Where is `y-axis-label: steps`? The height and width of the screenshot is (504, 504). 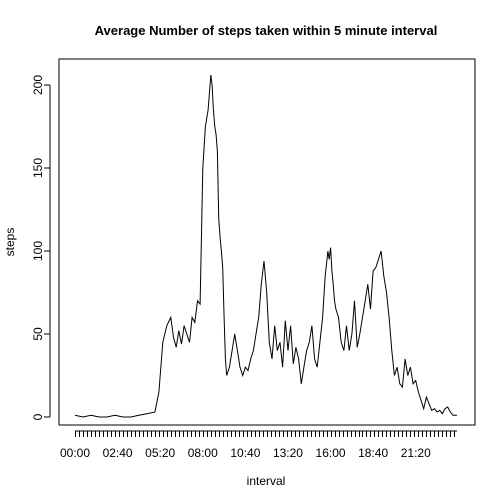 y-axis-label: steps is located at coordinates (10, 242).